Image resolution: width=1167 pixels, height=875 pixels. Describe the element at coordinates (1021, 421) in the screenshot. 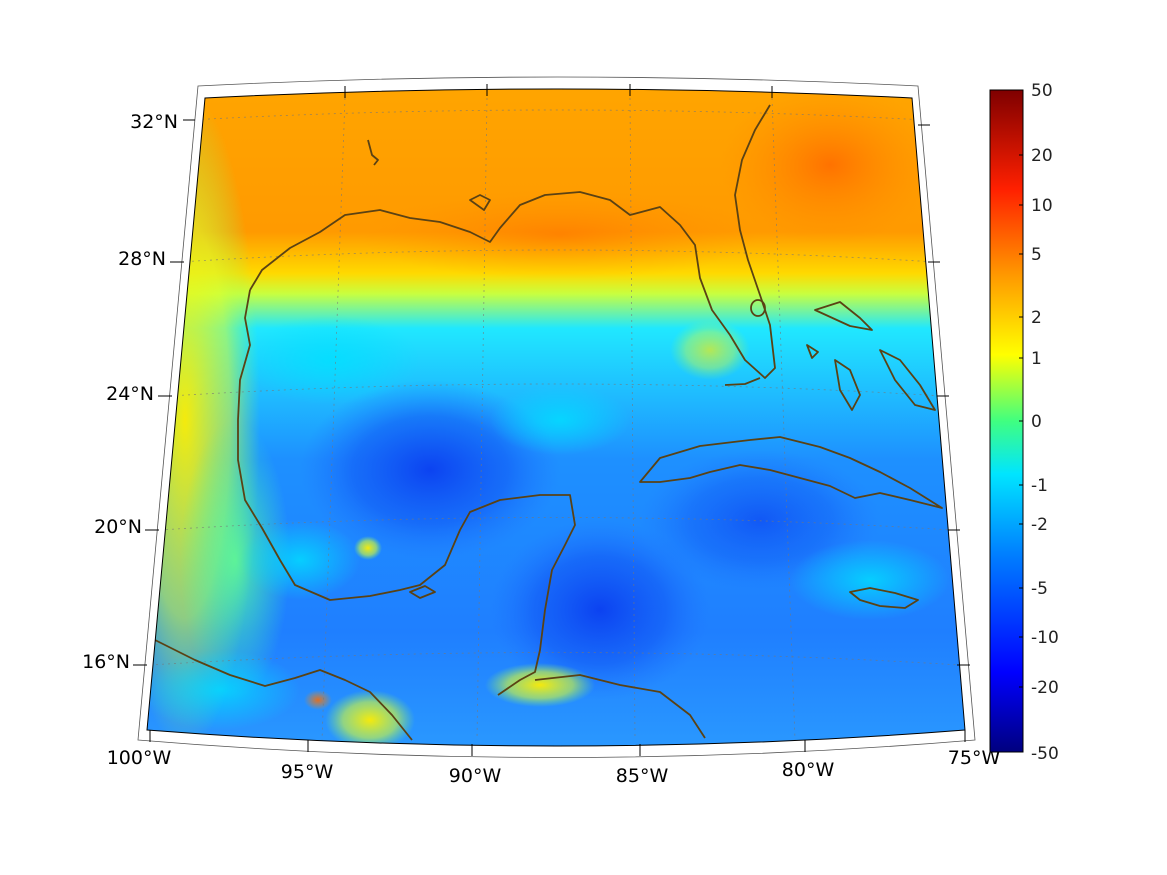

I see `colorbar-ticks` at that location.